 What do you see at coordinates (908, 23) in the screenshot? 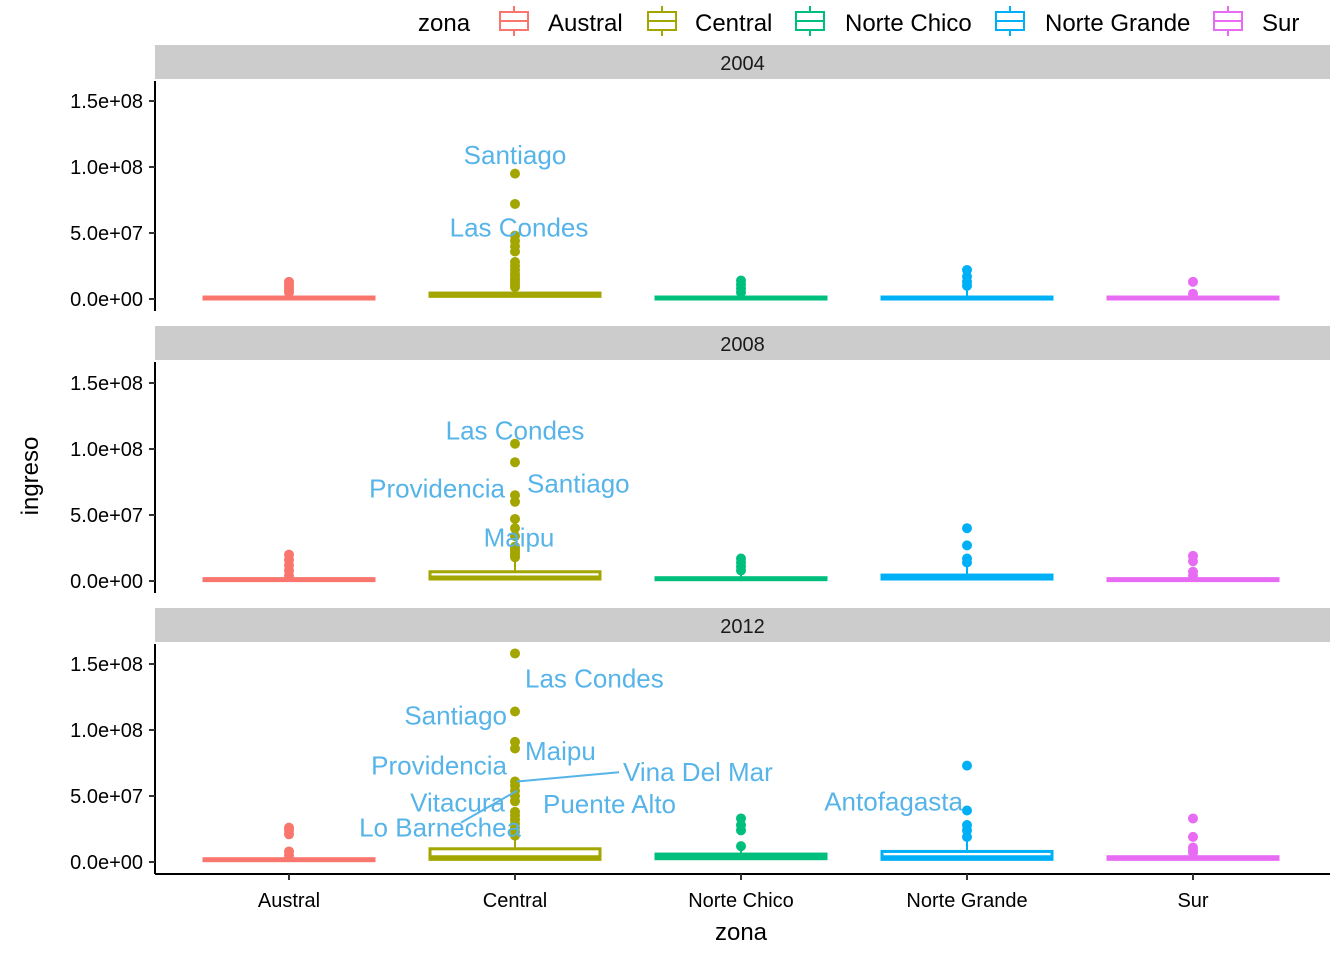
I see `legend-label: Norte Chico` at bounding box center [908, 23].